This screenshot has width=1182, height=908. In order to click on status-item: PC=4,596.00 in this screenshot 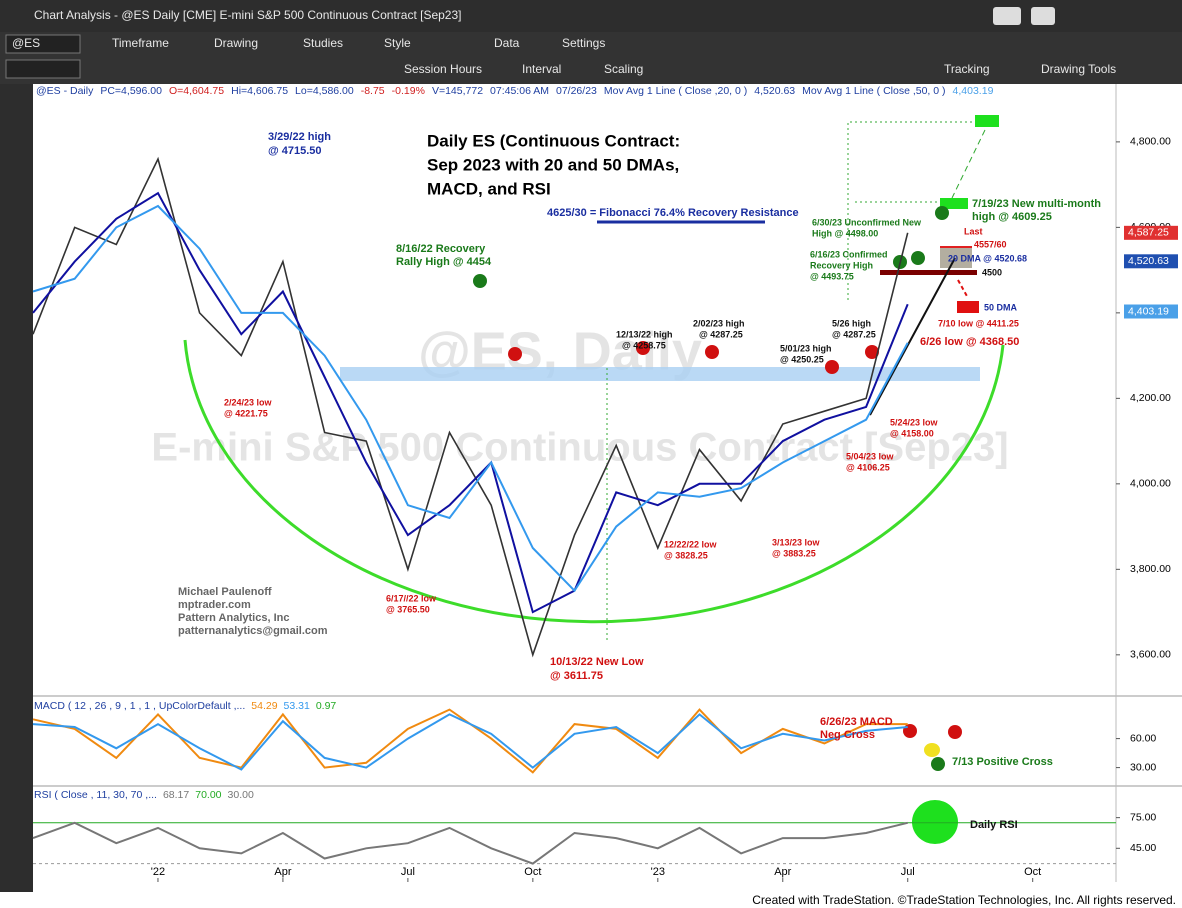, I will do `click(131, 91)`.